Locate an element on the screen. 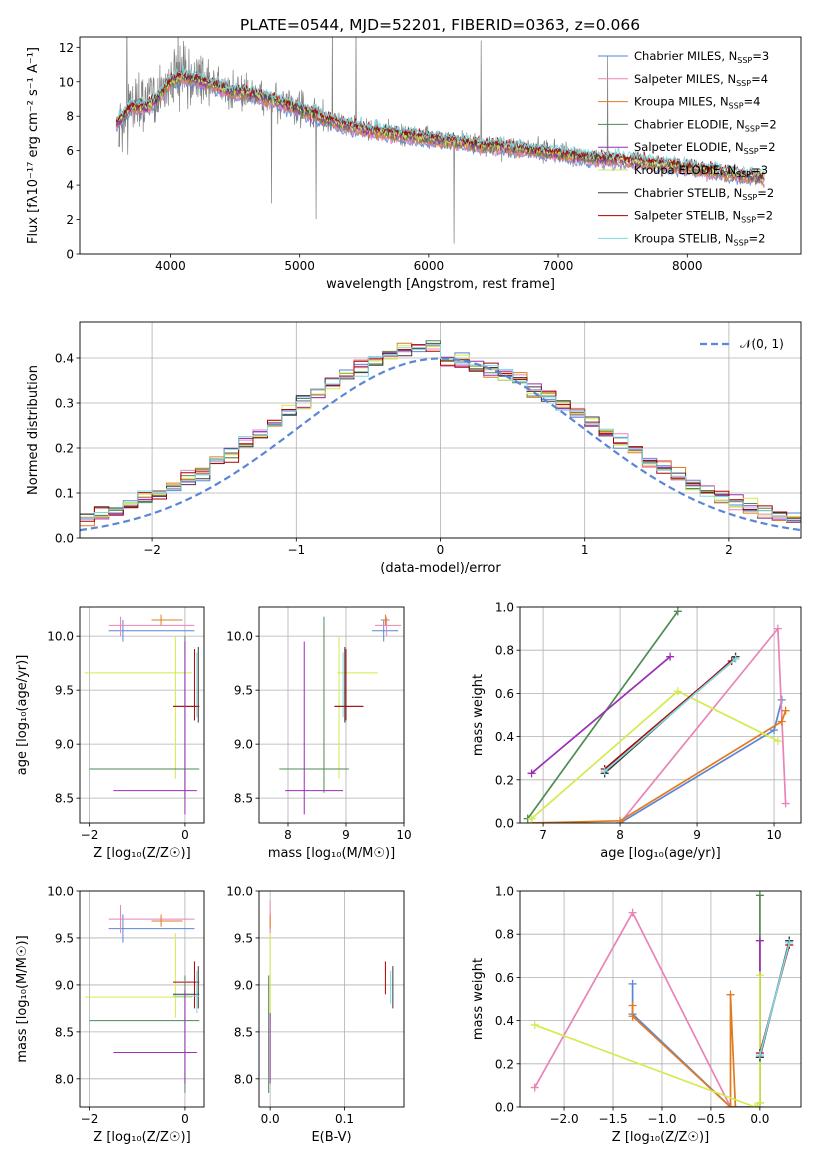 This screenshot has width=819, height=1170. normal-curve is located at coordinates (440, 444).